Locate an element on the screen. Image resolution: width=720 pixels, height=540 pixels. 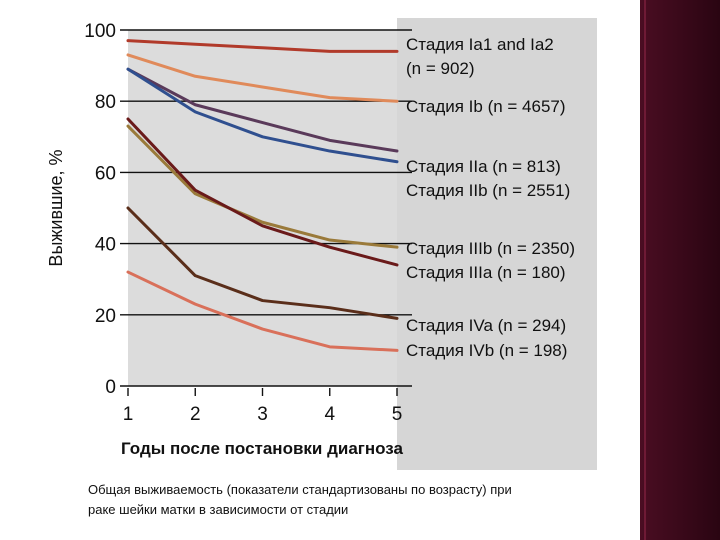
y-tick-label-0: 0 is located at coordinates (110, 387).